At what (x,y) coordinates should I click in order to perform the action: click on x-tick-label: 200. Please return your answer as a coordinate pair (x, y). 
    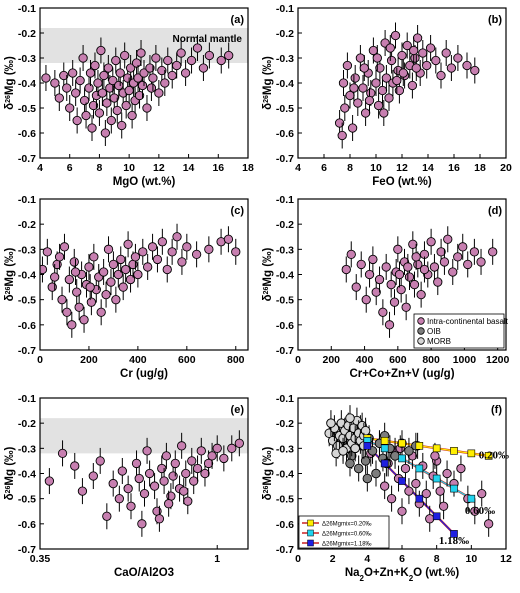
    Looking at the image, I should click on (332, 360).